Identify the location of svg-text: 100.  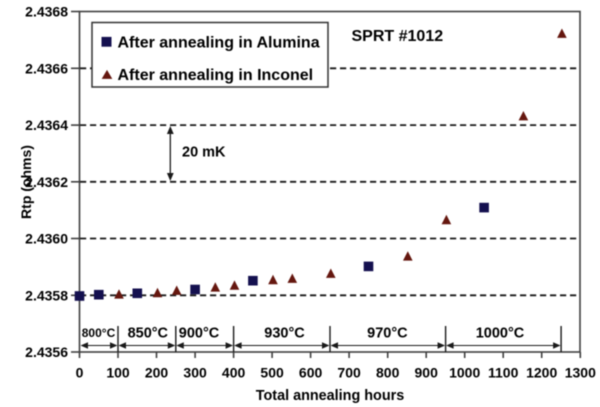
(118, 373).